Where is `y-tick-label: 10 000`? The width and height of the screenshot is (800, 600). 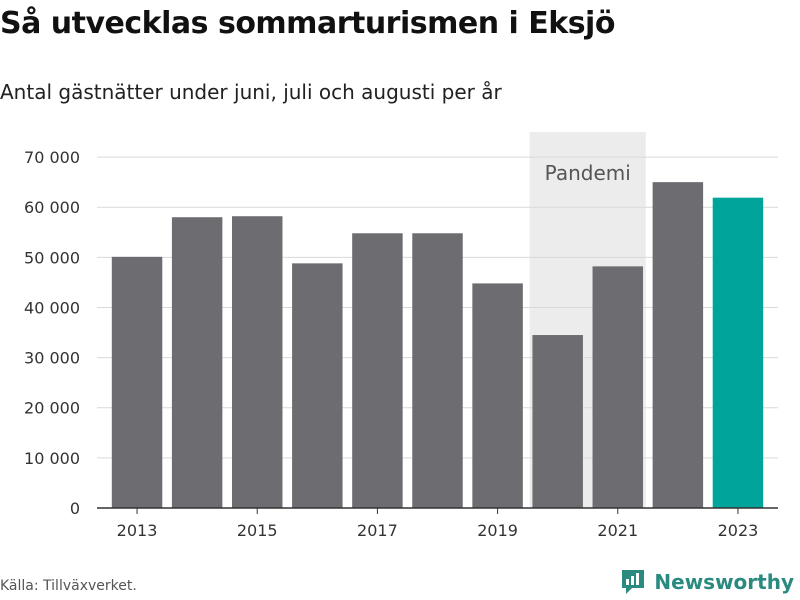
y-tick-label: 10 000 is located at coordinates (52, 458).